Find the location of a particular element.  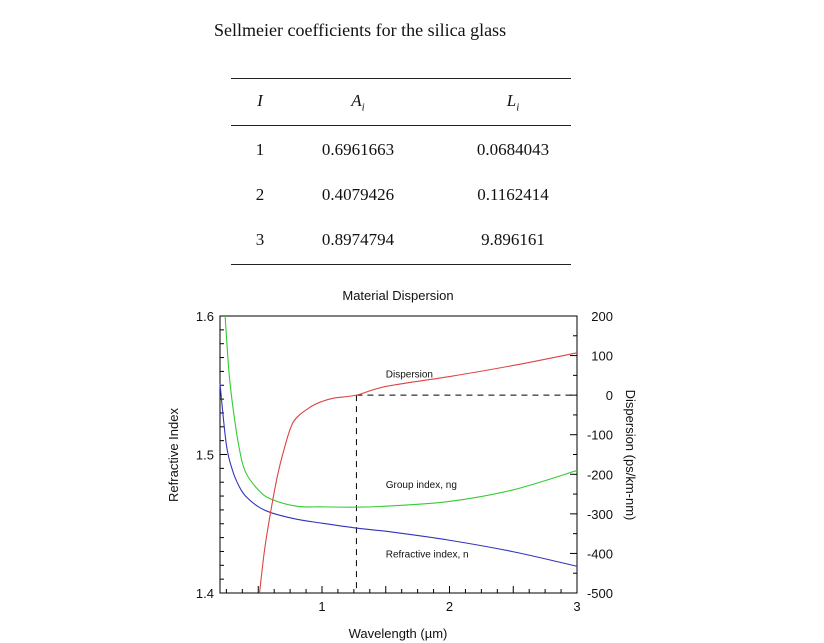

table-bottom-rule is located at coordinates (401, 264).